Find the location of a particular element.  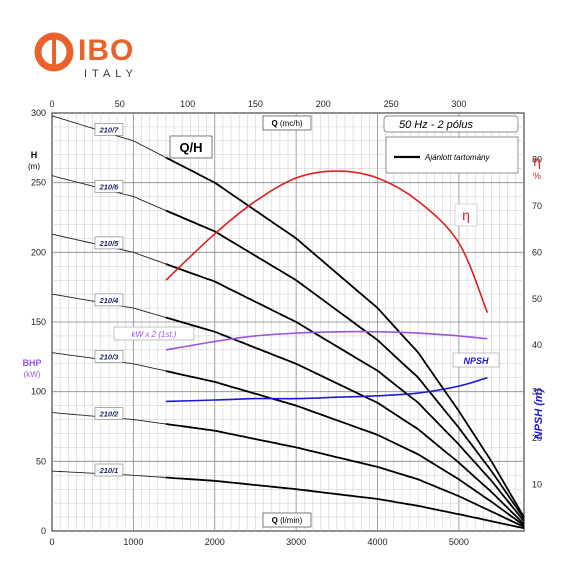

x-top-tick-label: 0 is located at coordinates (51, 104).